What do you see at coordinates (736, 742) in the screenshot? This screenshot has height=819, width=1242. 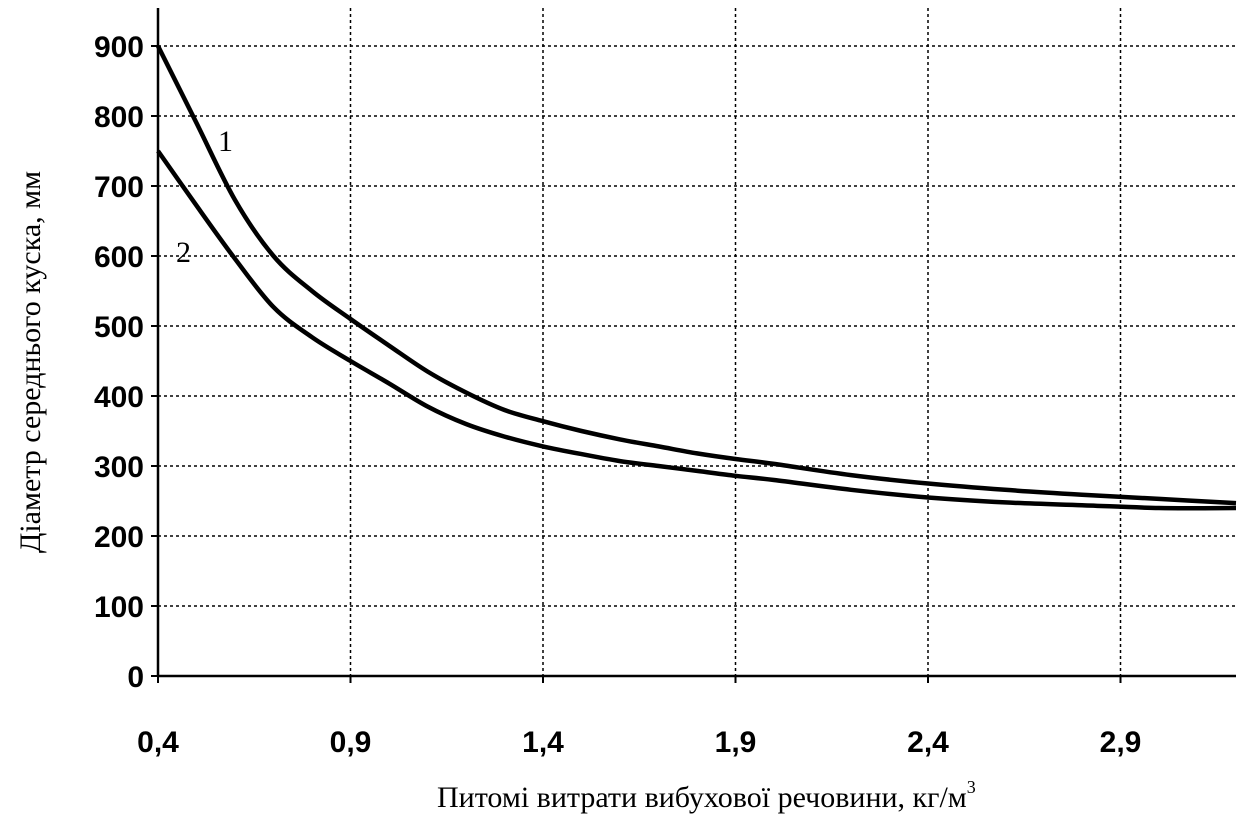 I see `x-tick-label: 1,9` at bounding box center [736, 742].